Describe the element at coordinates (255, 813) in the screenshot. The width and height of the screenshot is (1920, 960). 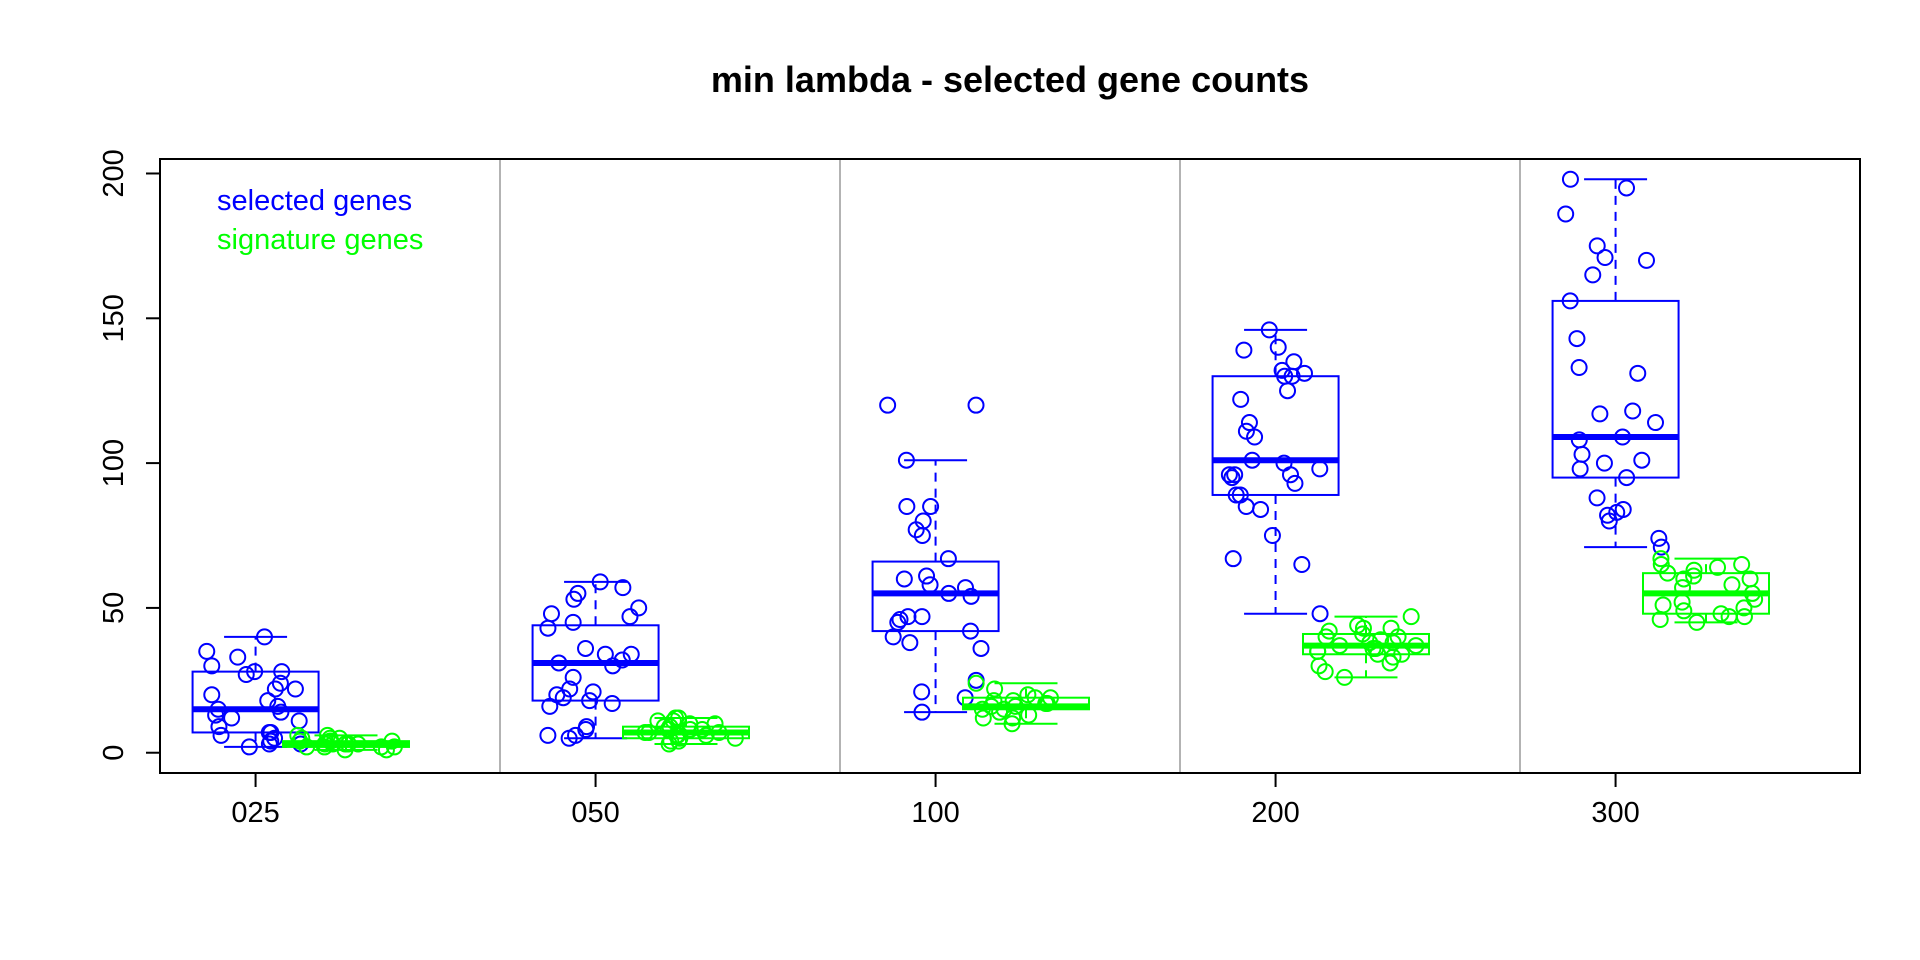
I see `x-tick-label: 025` at that location.